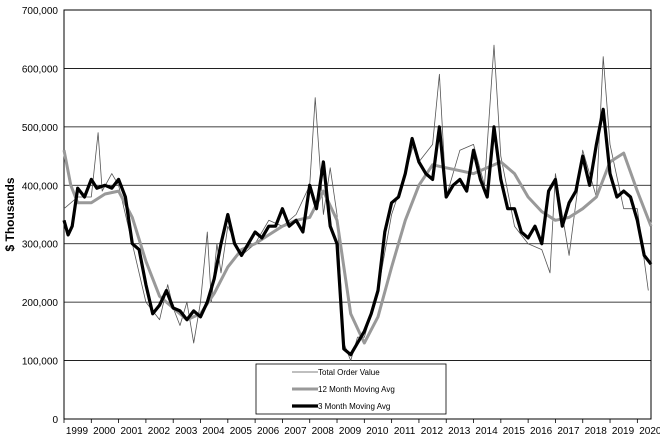 This screenshot has height=440, width=660. I want to click on x-tick-label: 2012, so click(432, 431).